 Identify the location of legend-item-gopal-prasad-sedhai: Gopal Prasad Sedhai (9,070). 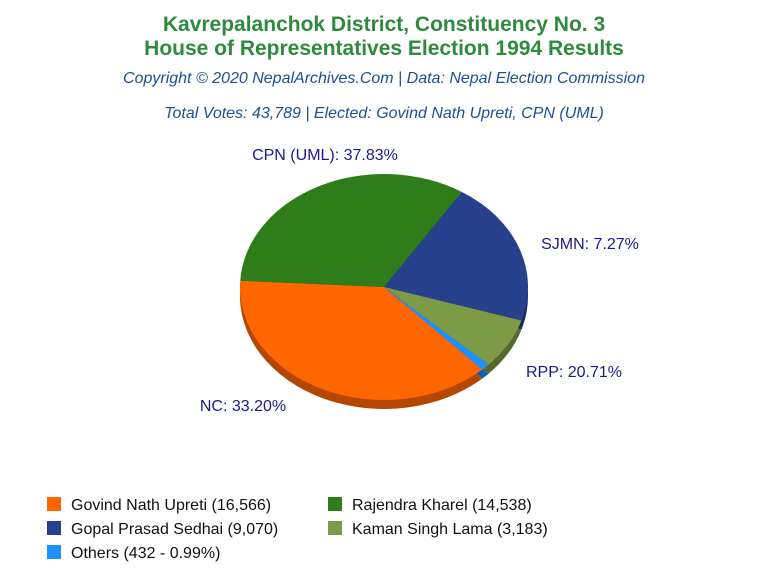
(162, 530).